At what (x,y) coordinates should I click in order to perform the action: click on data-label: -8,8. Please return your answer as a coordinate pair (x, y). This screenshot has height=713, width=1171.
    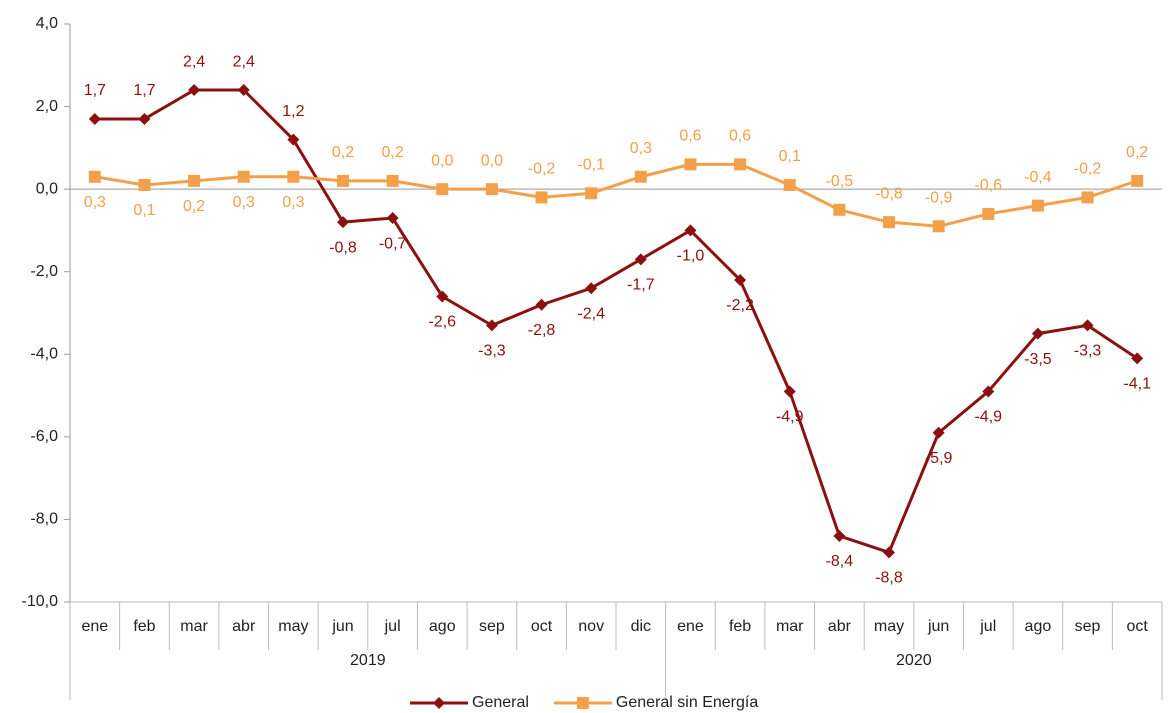
    Looking at the image, I should click on (889, 578).